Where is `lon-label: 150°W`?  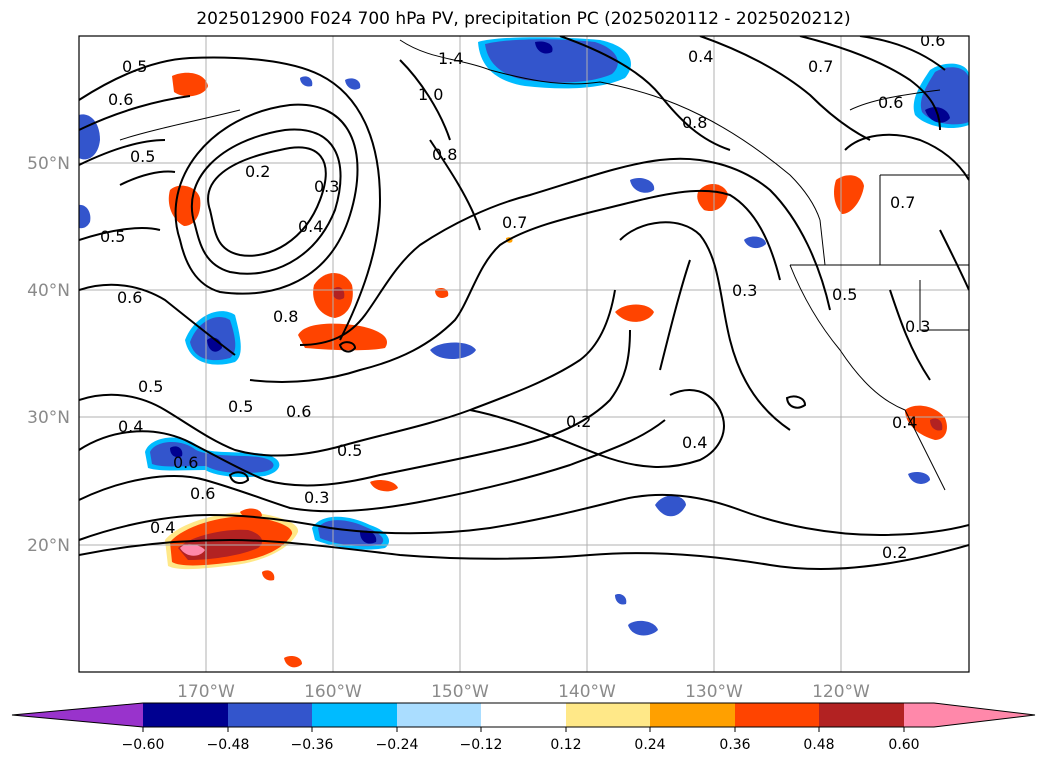 lon-label: 150°W is located at coordinates (460, 692).